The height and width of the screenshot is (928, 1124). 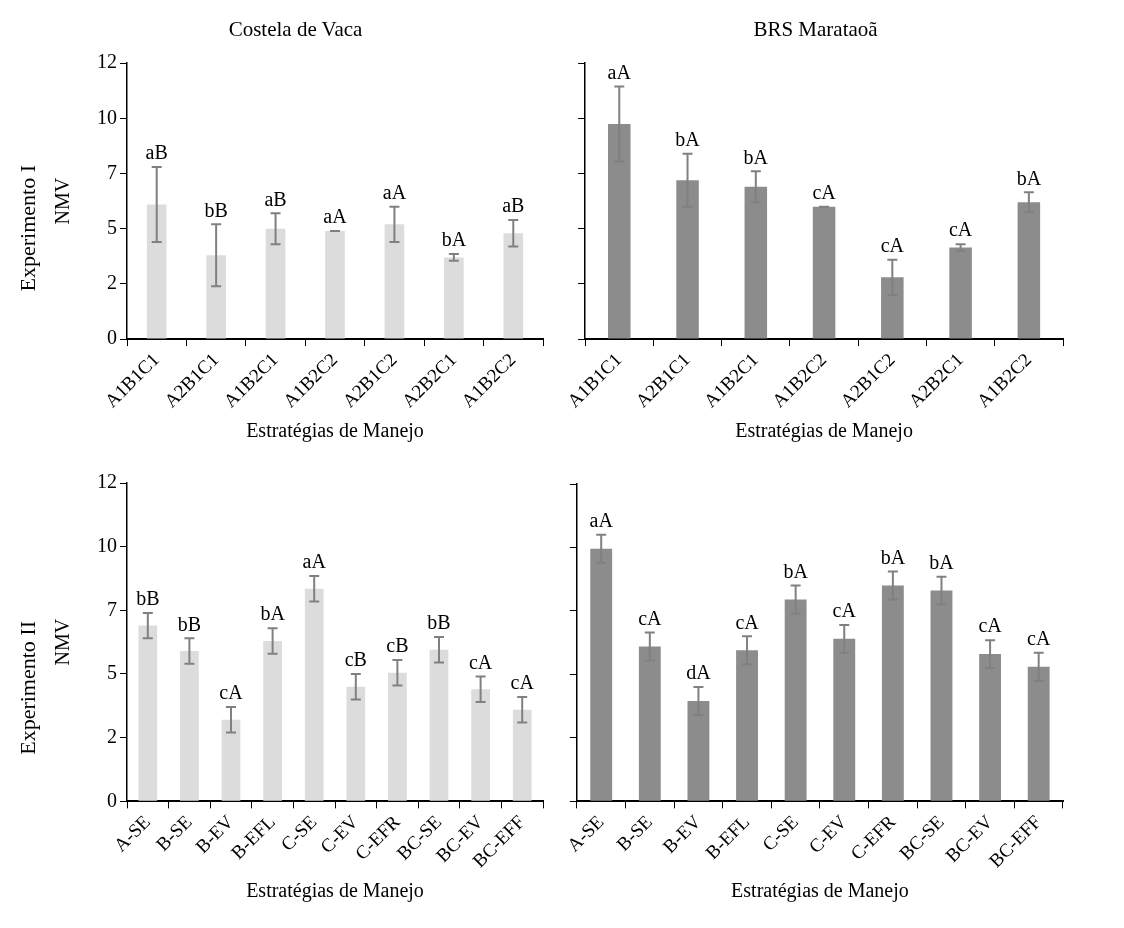 What do you see at coordinates (296, 29) in the screenshot?
I see `chart-title: Costela de Vaca` at bounding box center [296, 29].